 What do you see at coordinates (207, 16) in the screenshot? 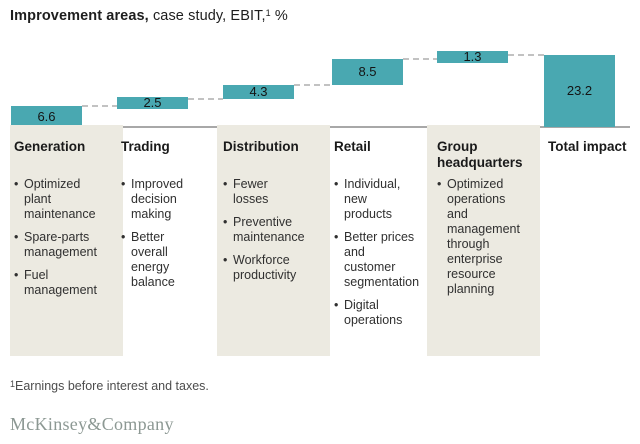
I see `chart-title-regular: case study, EBIT,` at bounding box center [207, 16].